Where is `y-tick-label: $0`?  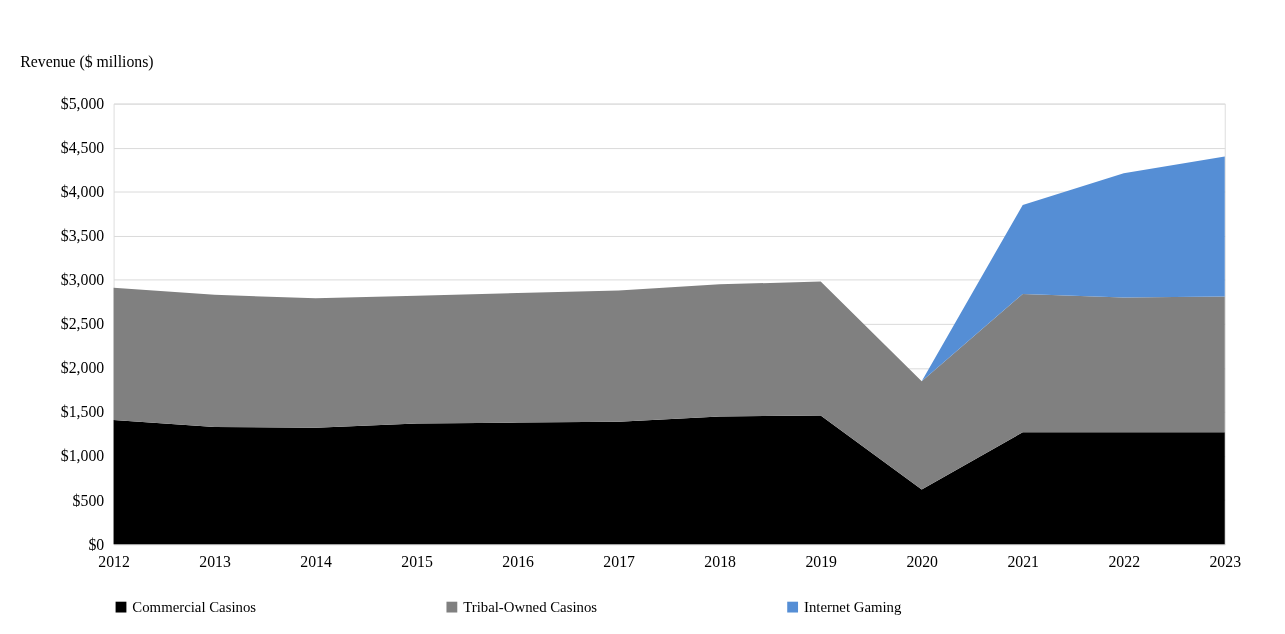 y-tick-label: $0 is located at coordinates (96, 544).